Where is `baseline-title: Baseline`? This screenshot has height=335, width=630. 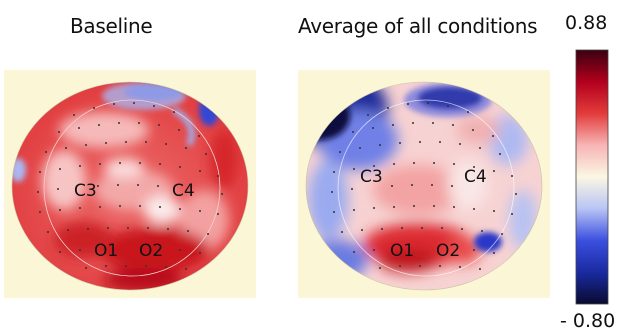
baseline-title: Baseline is located at coordinates (111, 26).